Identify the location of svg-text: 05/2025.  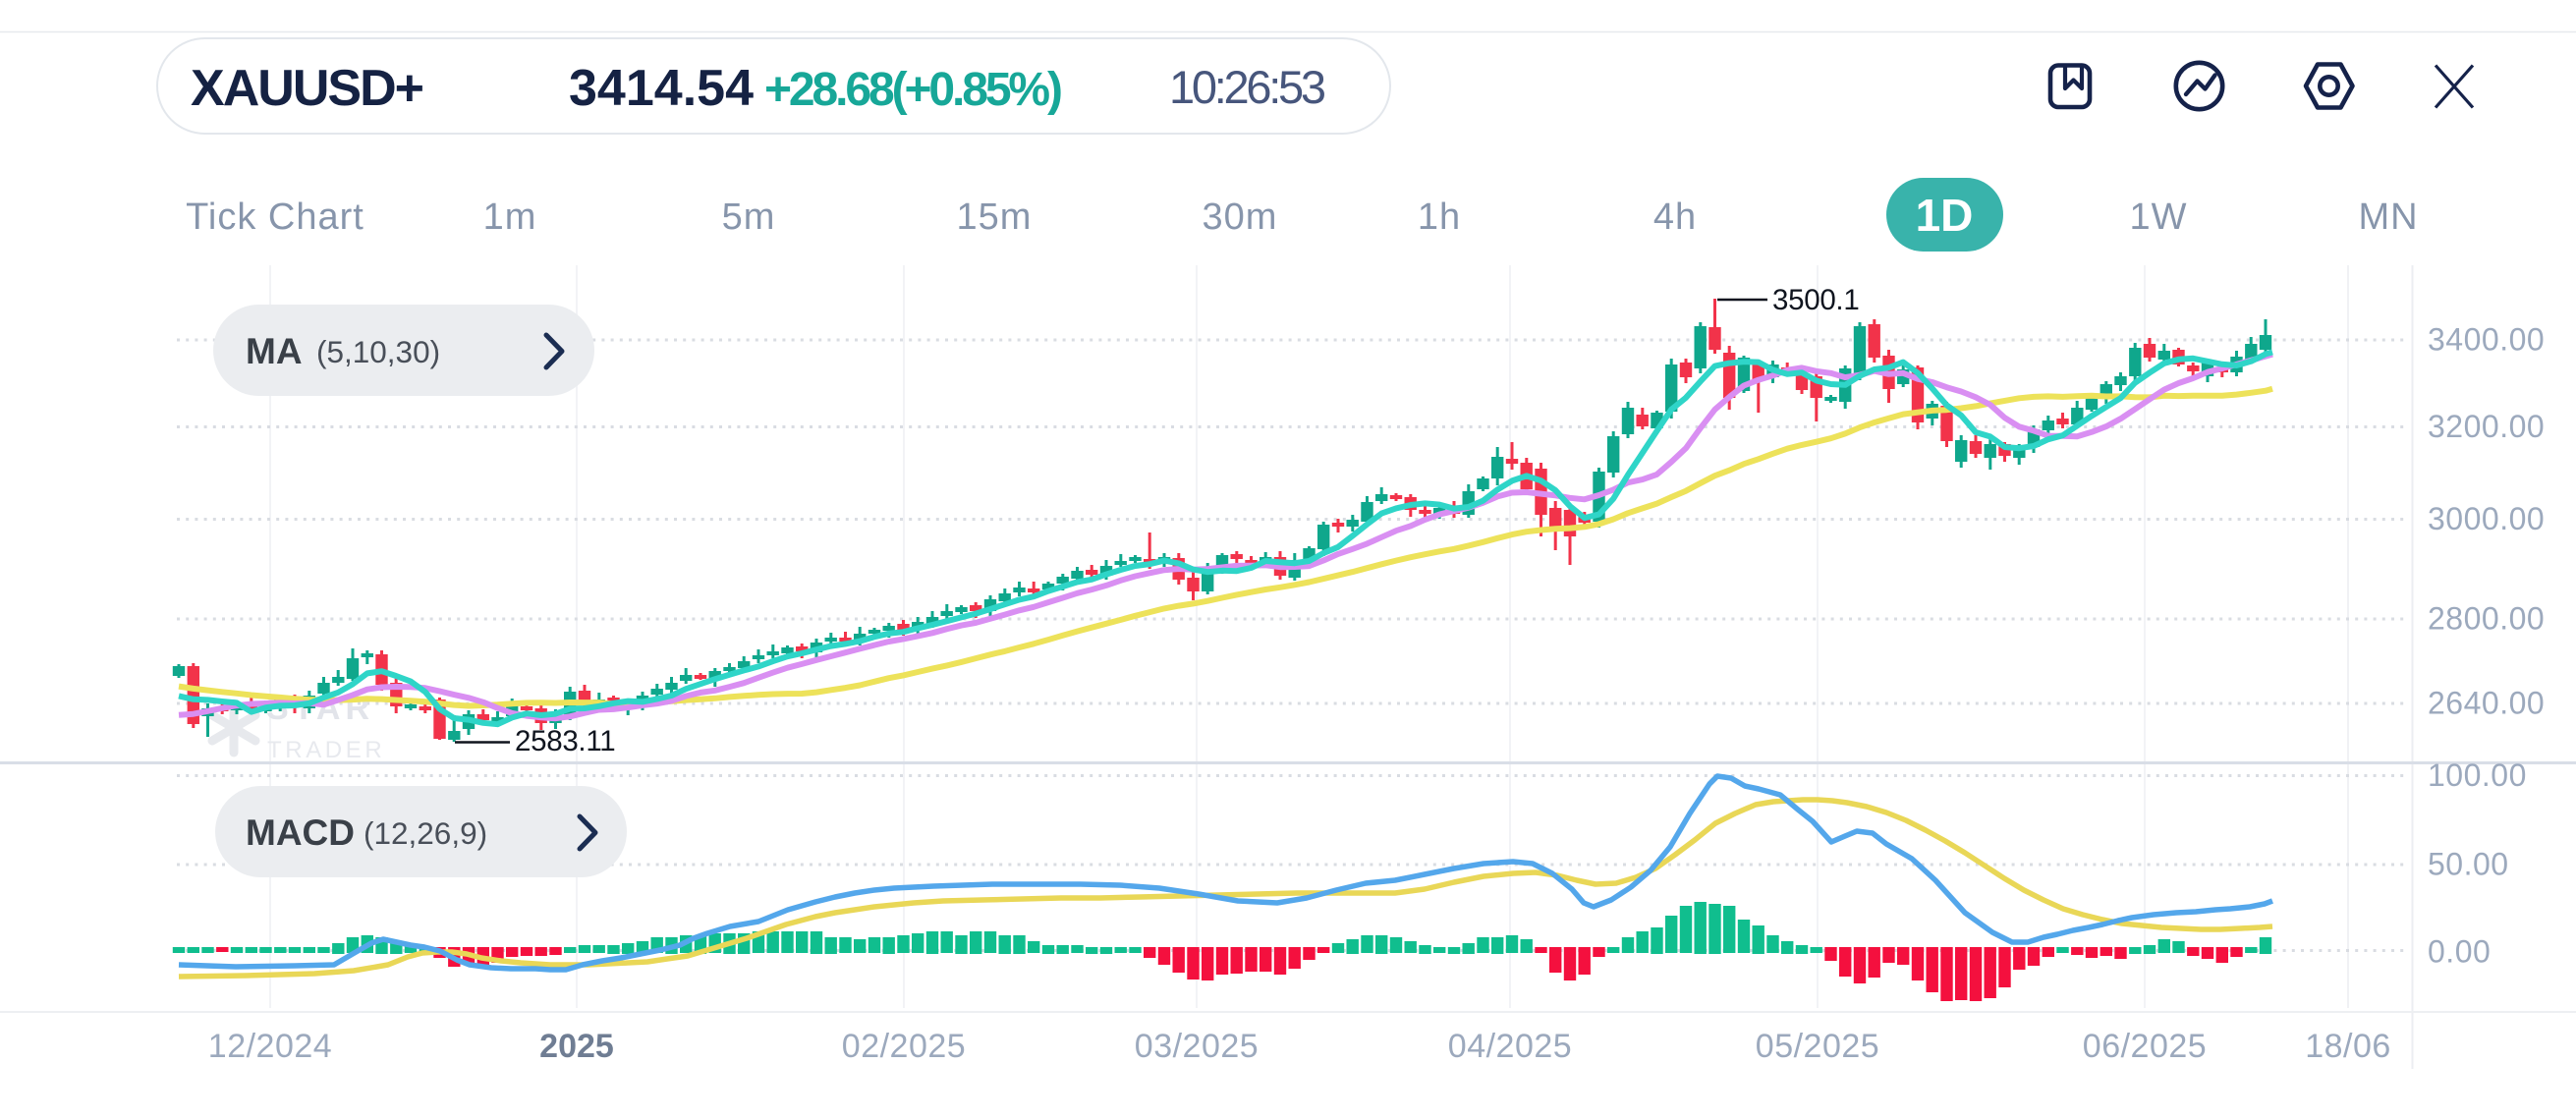
(1817, 1046).